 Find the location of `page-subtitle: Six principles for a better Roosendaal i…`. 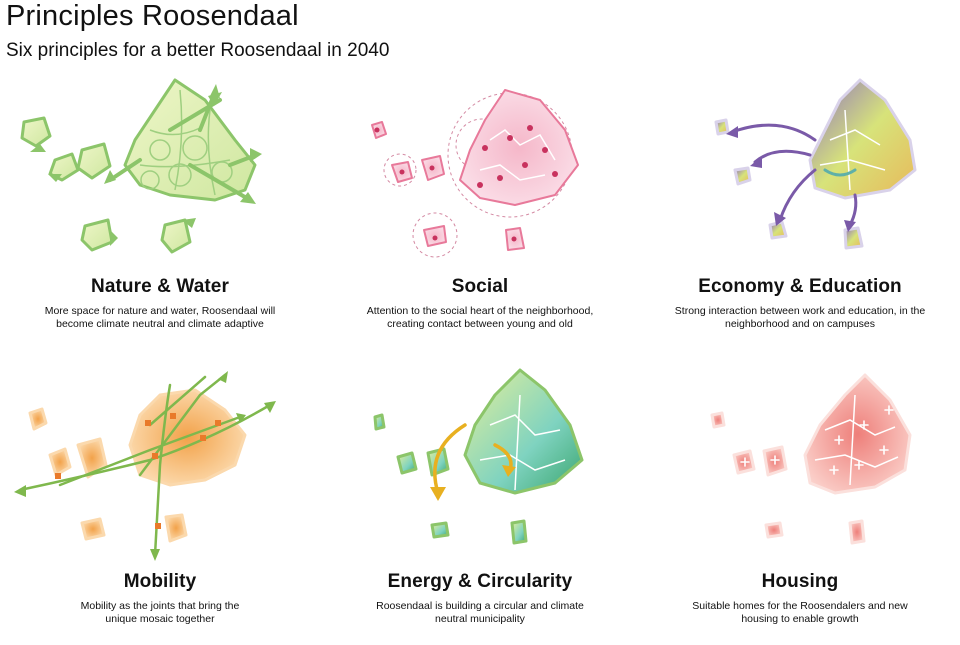

page-subtitle: Six principles for a better Roosendaal i… is located at coordinates (198, 50).